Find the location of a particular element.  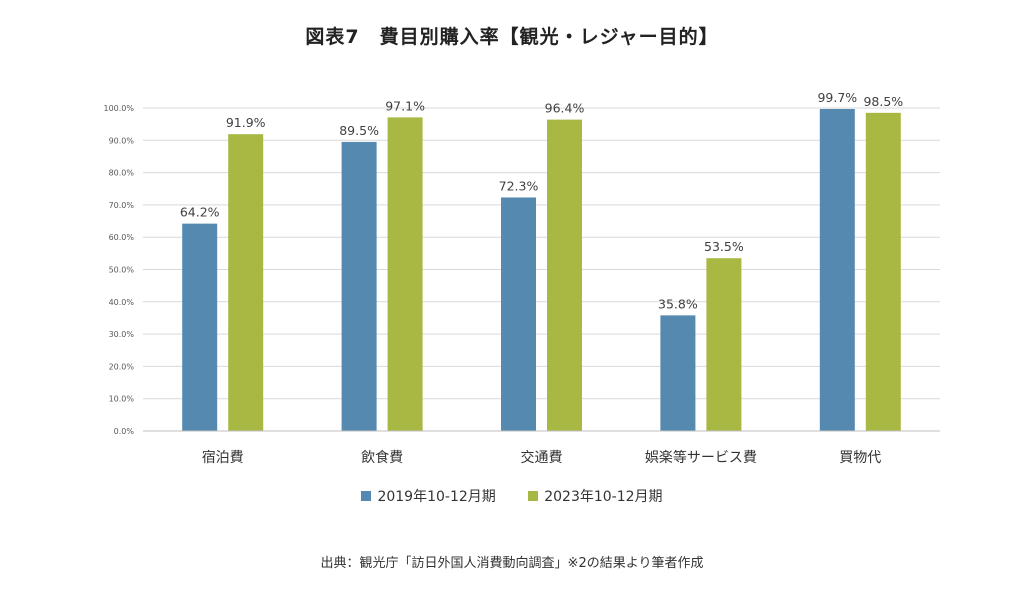

source-note: 出典：観光庁「訪日外国人消費動向調査」※2の結果より筆者作成 is located at coordinates (512, 563).